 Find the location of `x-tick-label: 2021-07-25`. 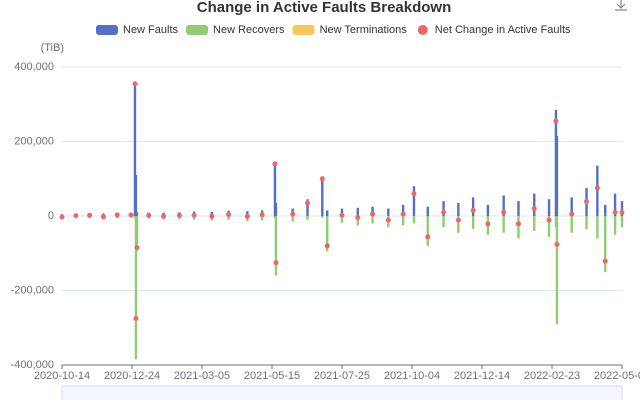

x-tick-label: 2021-07-25 is located at coordinates (342, 376).